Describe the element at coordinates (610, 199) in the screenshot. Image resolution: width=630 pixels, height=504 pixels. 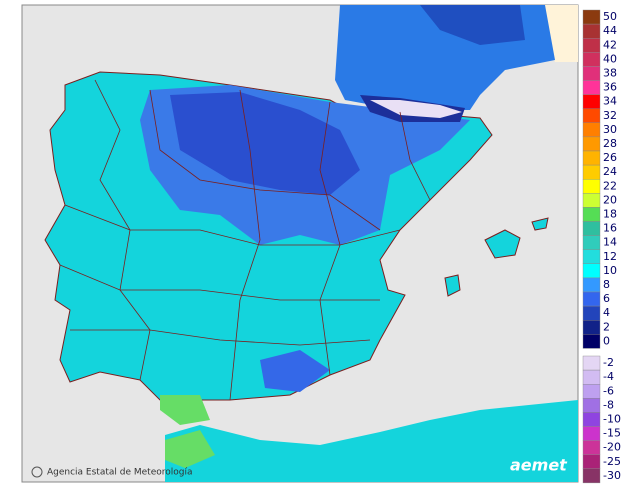
I see `legend-label: 20` at that location.